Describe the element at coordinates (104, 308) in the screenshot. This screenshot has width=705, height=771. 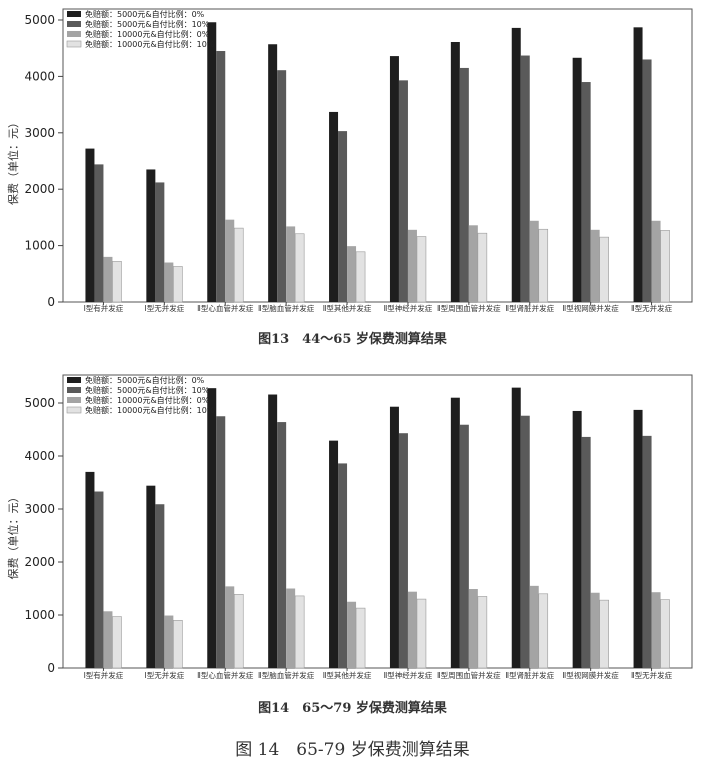
I see `c13-x-tick-label: Ⅰ型有并发症` at that location.